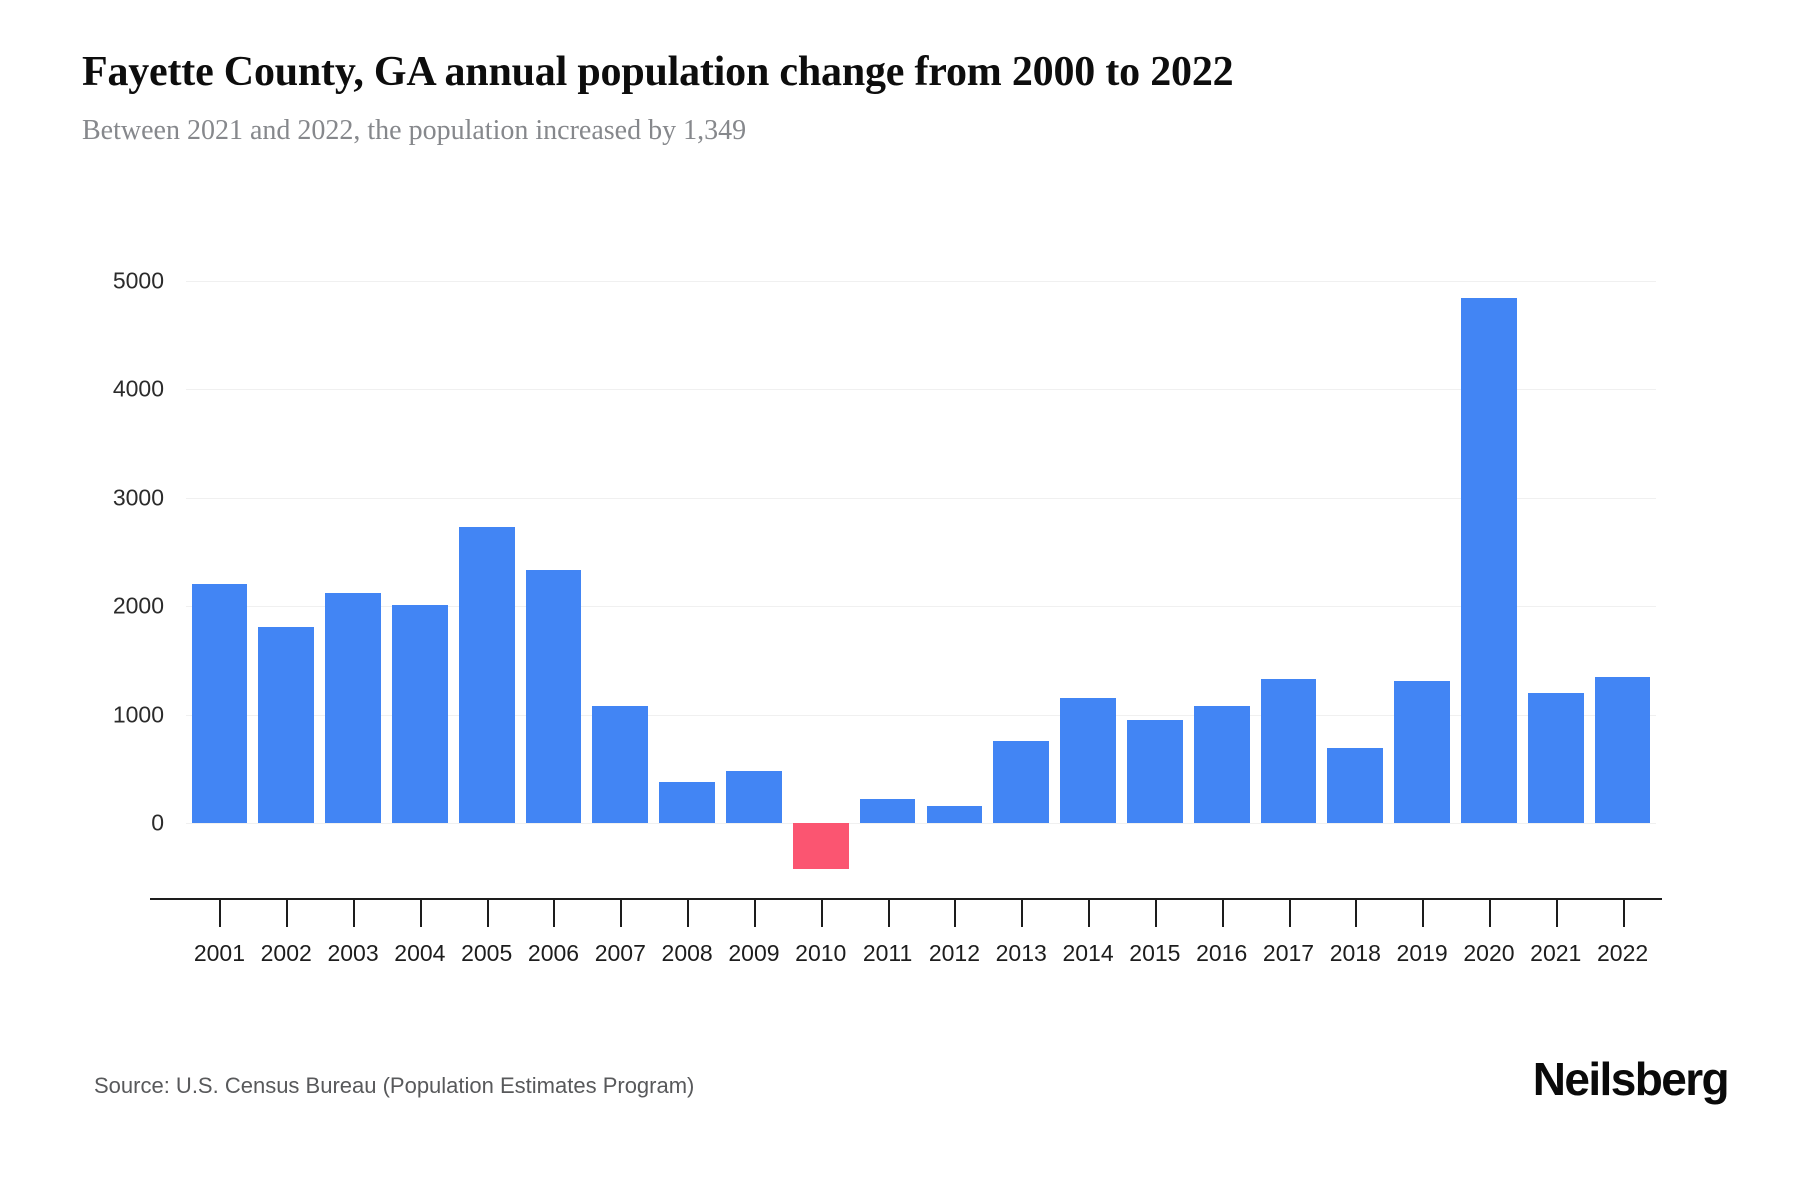  I want to click on x-axis-label-2005: 2005, so click(487, 953).